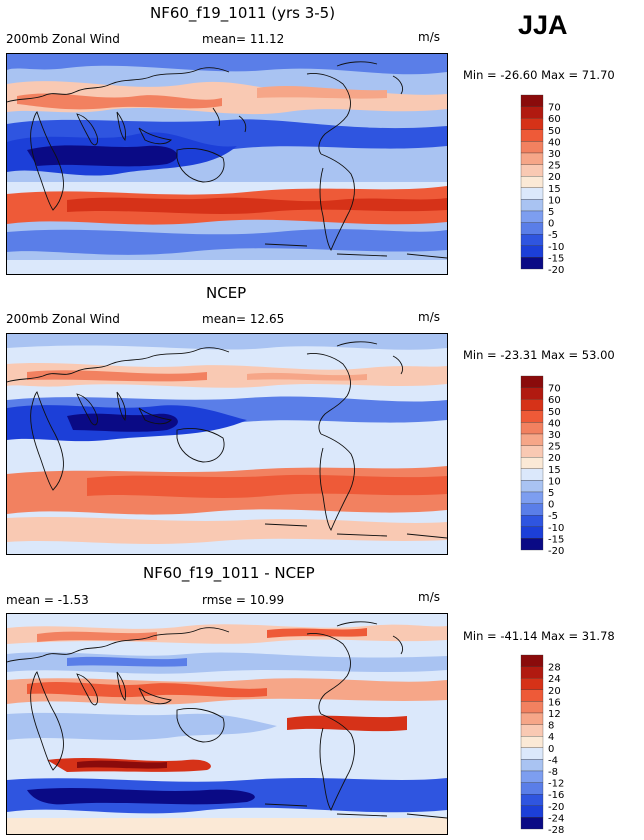 Image resolution: width=644 pixels, height=840 pixels. Describe the element at coordinates (429, 317) in the screenshot. I see `panel-2-units: m/s` at that location.